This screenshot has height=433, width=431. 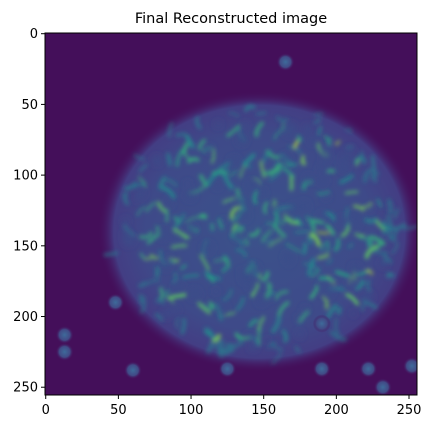 What do you see at coordinates (25, 388) in the screenshot?
I see `y-tick-label: 250` at bounding box center [25, 388].